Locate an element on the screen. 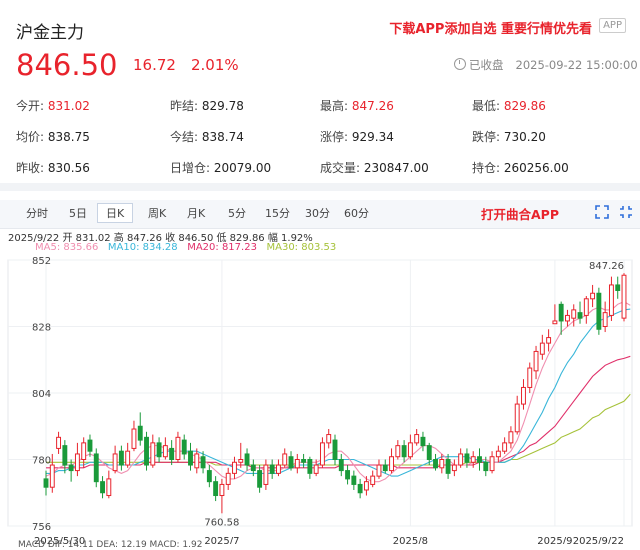 The height and width of the screenshot is (550, 640). stat-item: 昨收: 830.56 is located at coordinates (53, 167).